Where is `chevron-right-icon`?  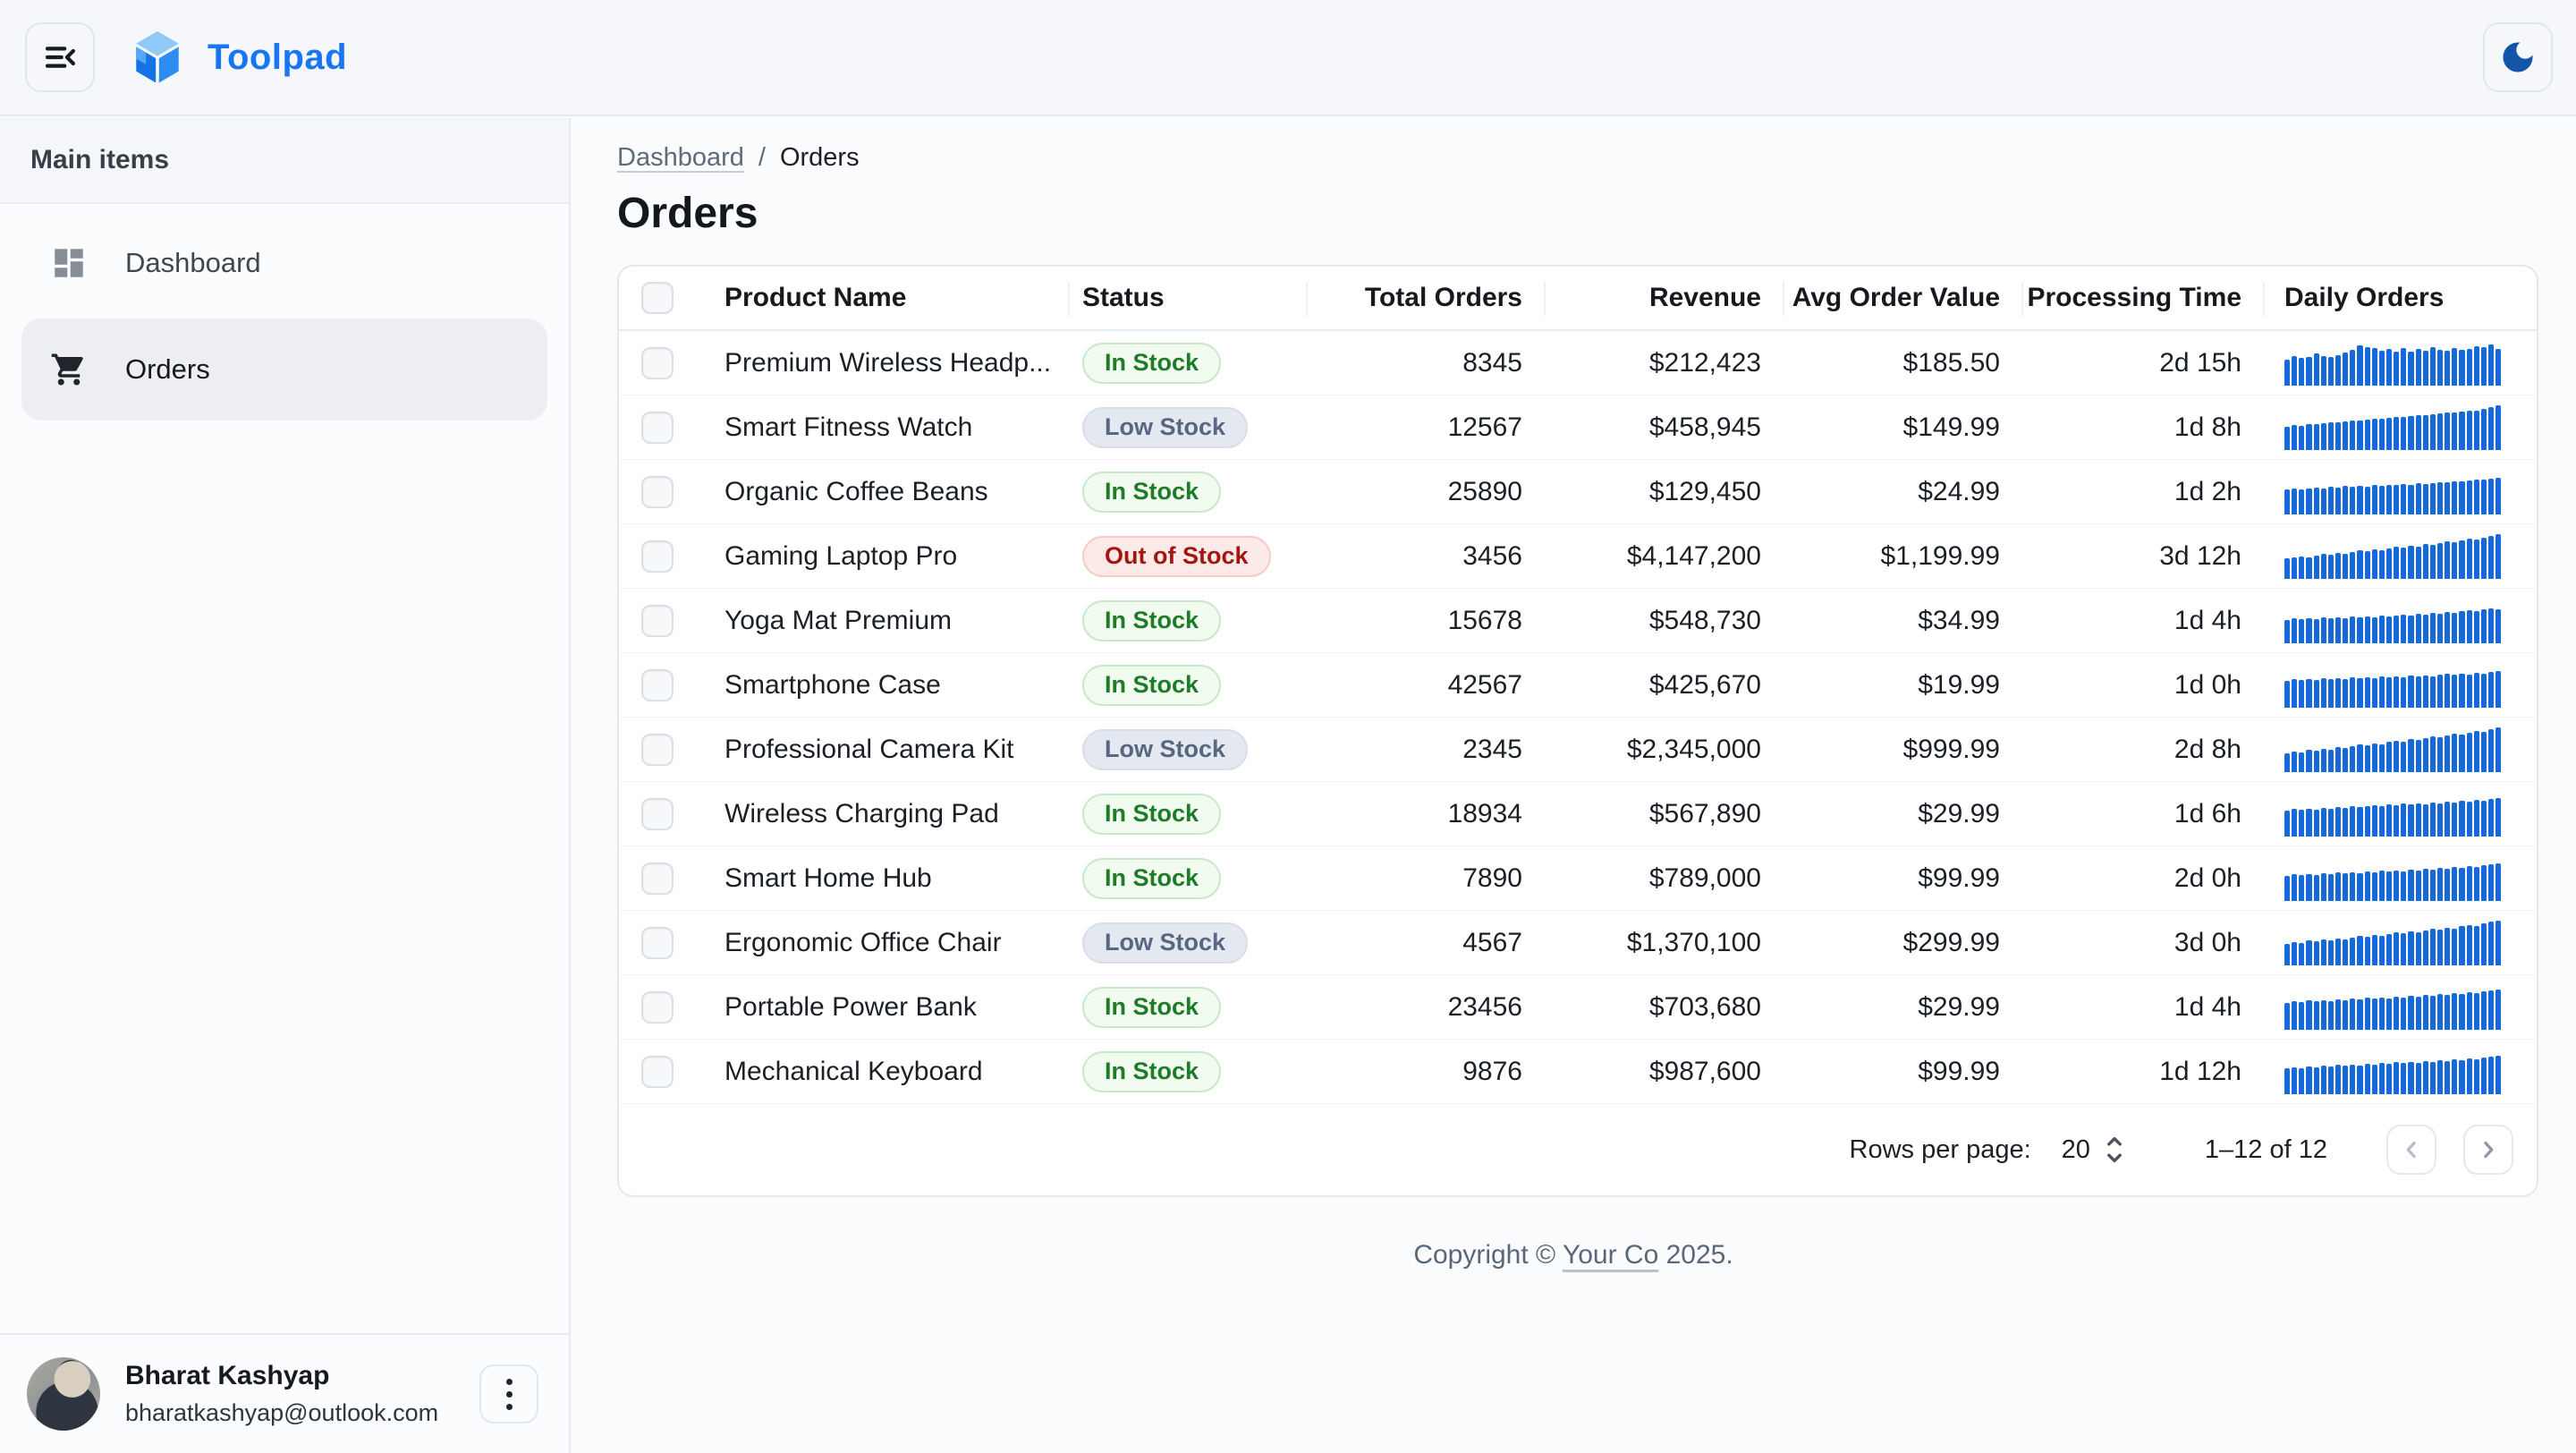 chevron-right-icon is located at coordinates (2489, 1150).